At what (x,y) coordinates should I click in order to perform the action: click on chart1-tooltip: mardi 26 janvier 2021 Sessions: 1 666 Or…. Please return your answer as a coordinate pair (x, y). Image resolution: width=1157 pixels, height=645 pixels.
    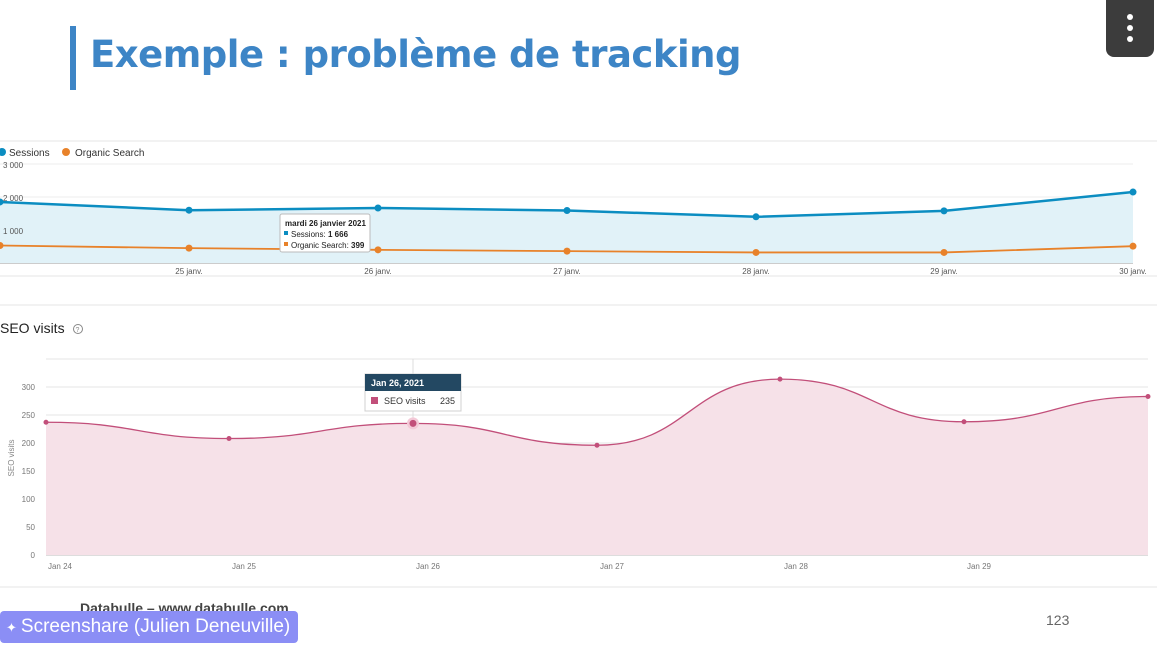
    Looking at the image, I should click on (325, 233).